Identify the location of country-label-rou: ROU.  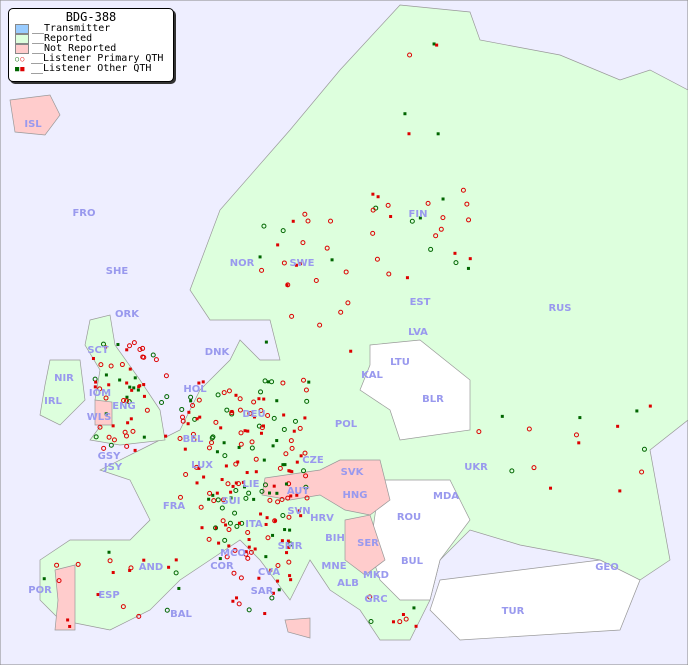
(409, 517).